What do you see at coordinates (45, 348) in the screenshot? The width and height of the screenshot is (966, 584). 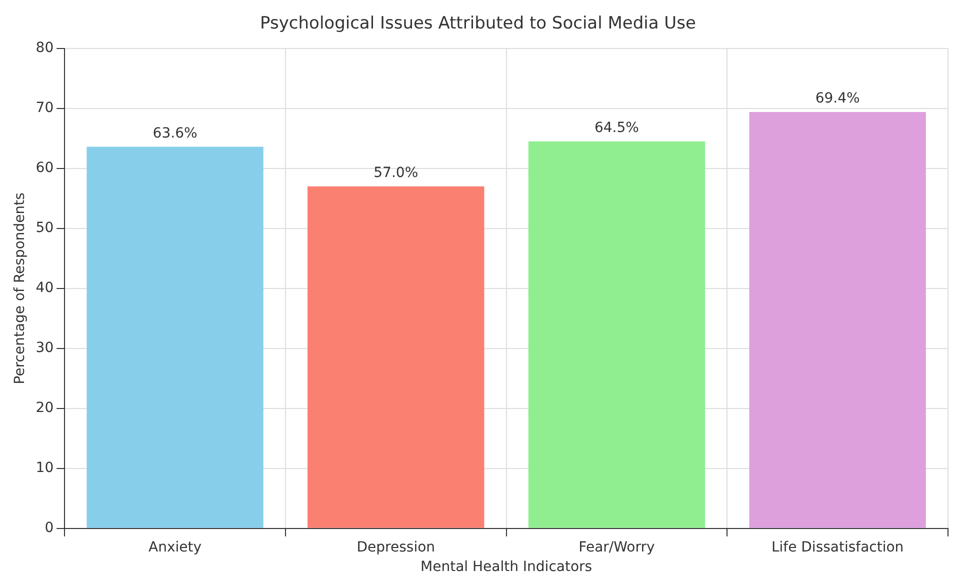 I see `y-tick-label: 30` at bounding box center [45, 348].